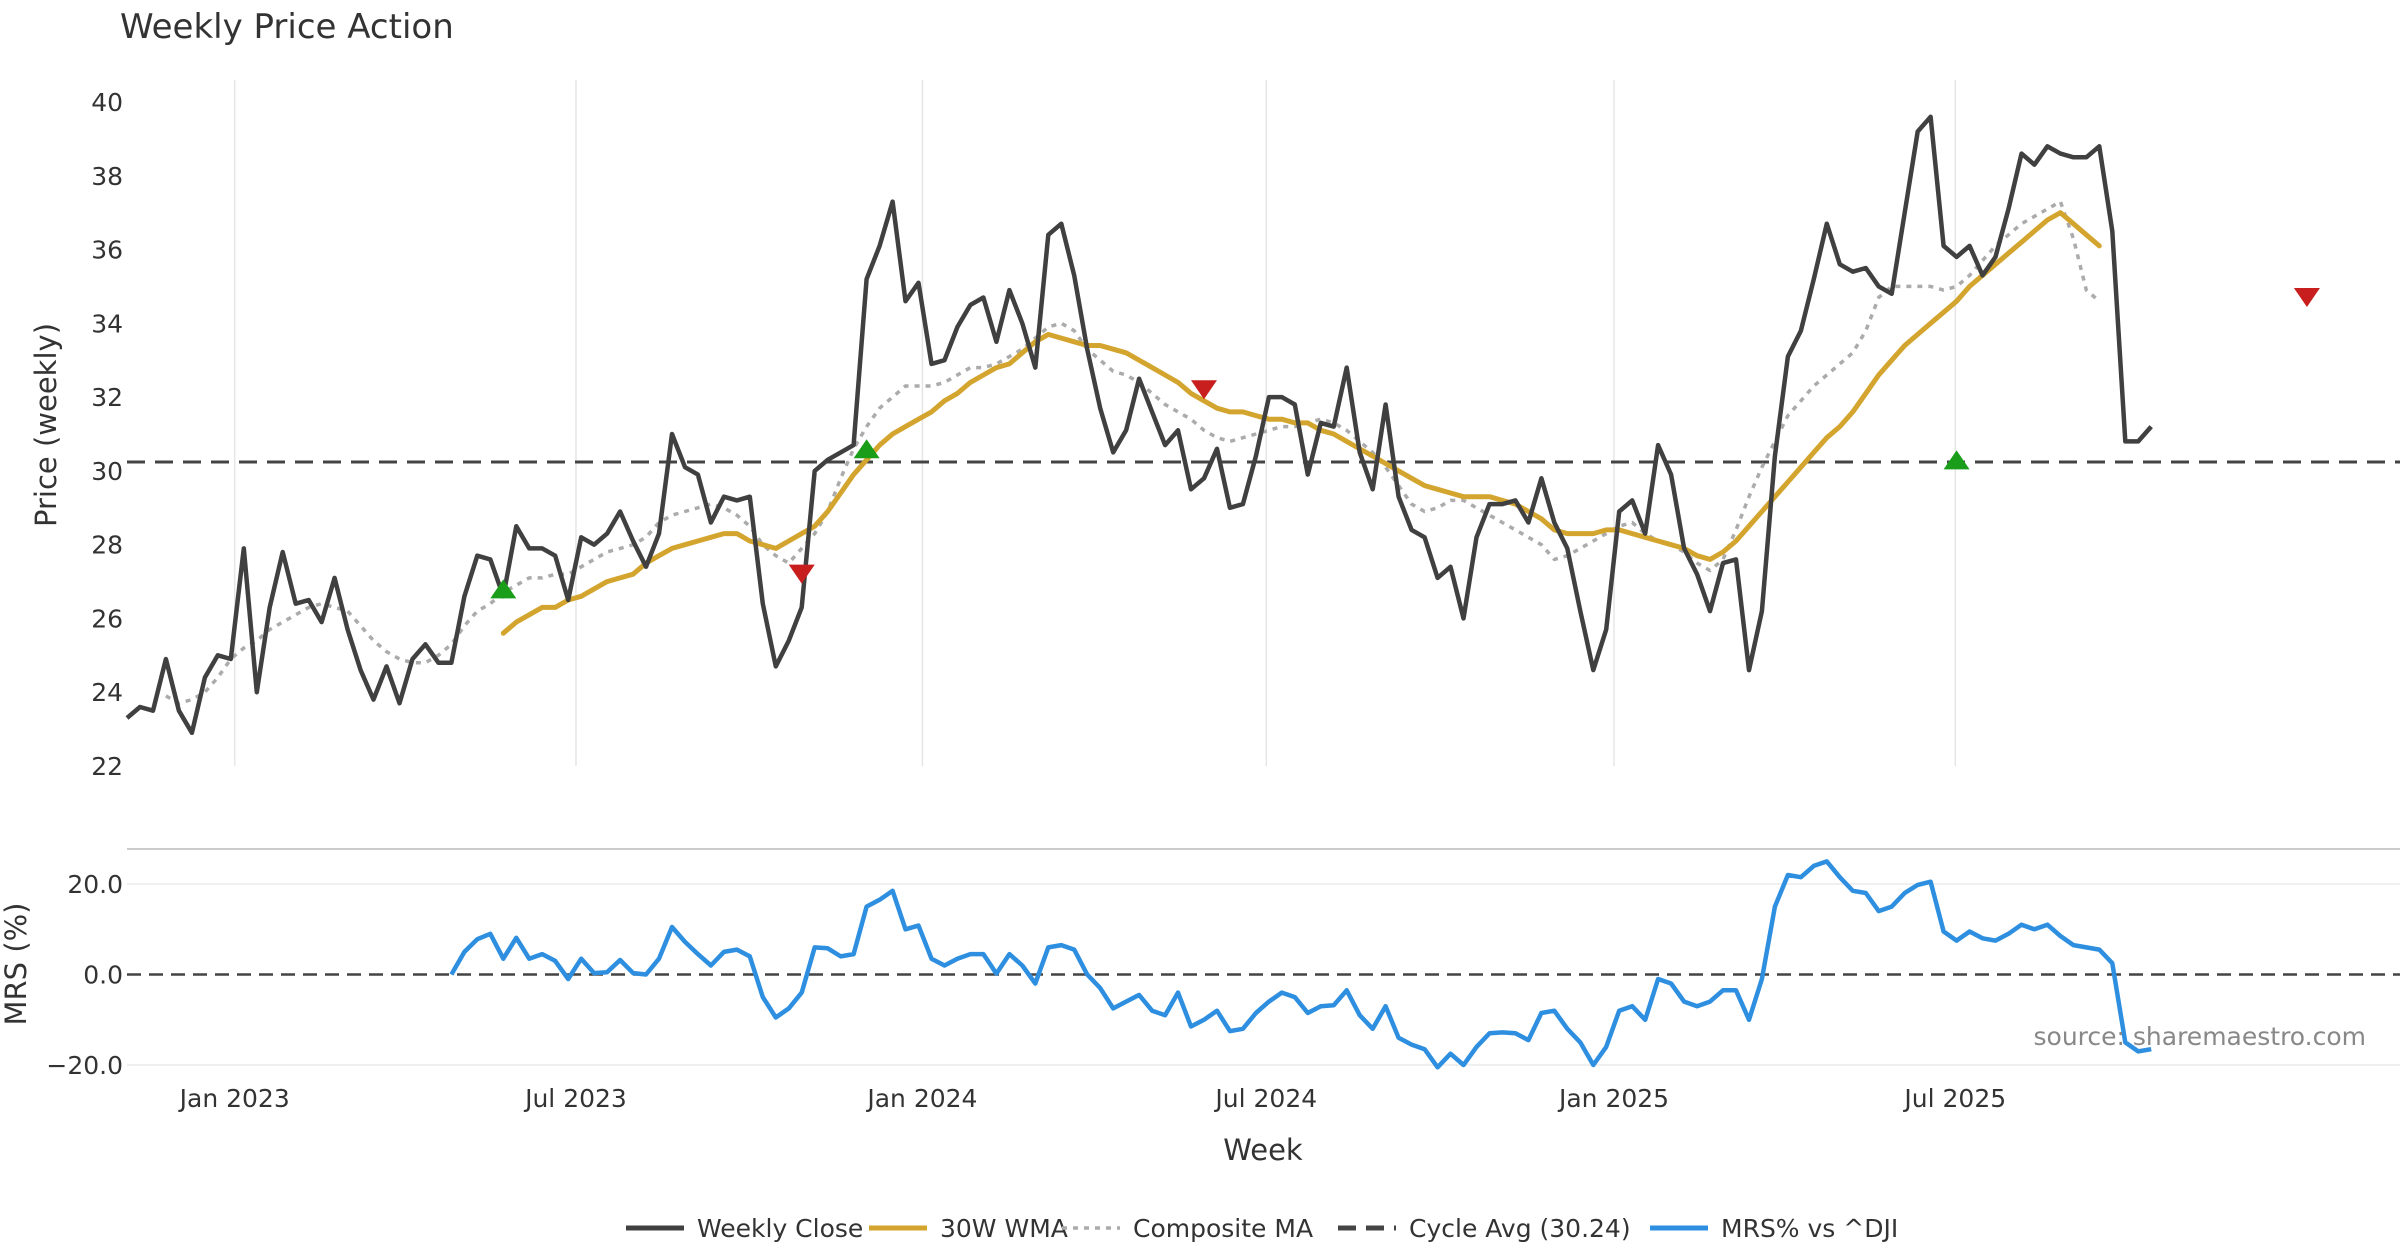 The image size is (2400, 1260). Describe the element at coordinates (107, 766) in the screenshot. I see `price-y-tick-label: 22` at that location.